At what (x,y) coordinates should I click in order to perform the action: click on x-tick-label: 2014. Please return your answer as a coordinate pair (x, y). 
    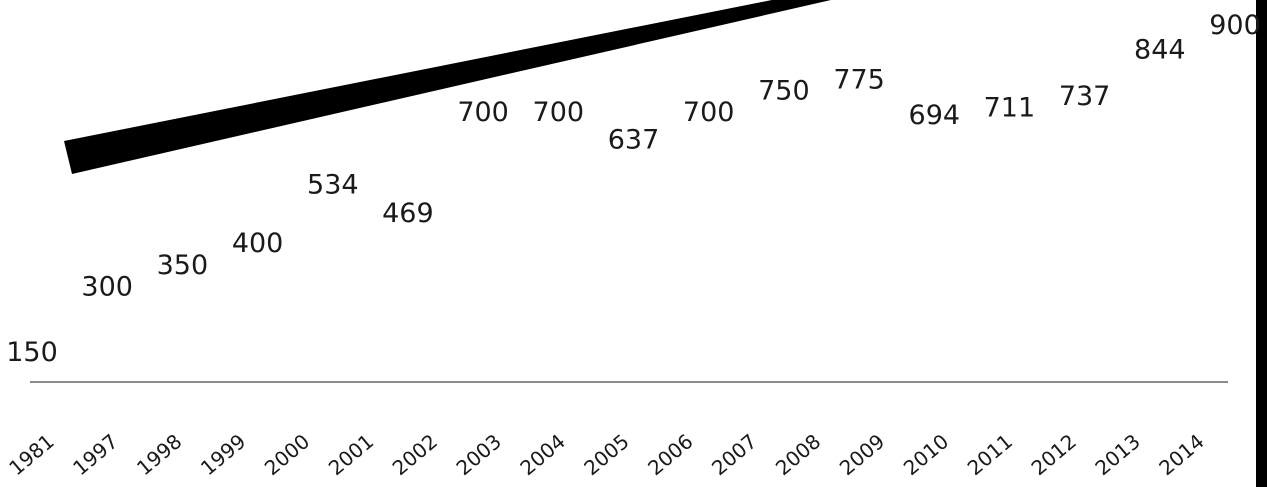
    Looking at the image, I should click on (1181, 454).